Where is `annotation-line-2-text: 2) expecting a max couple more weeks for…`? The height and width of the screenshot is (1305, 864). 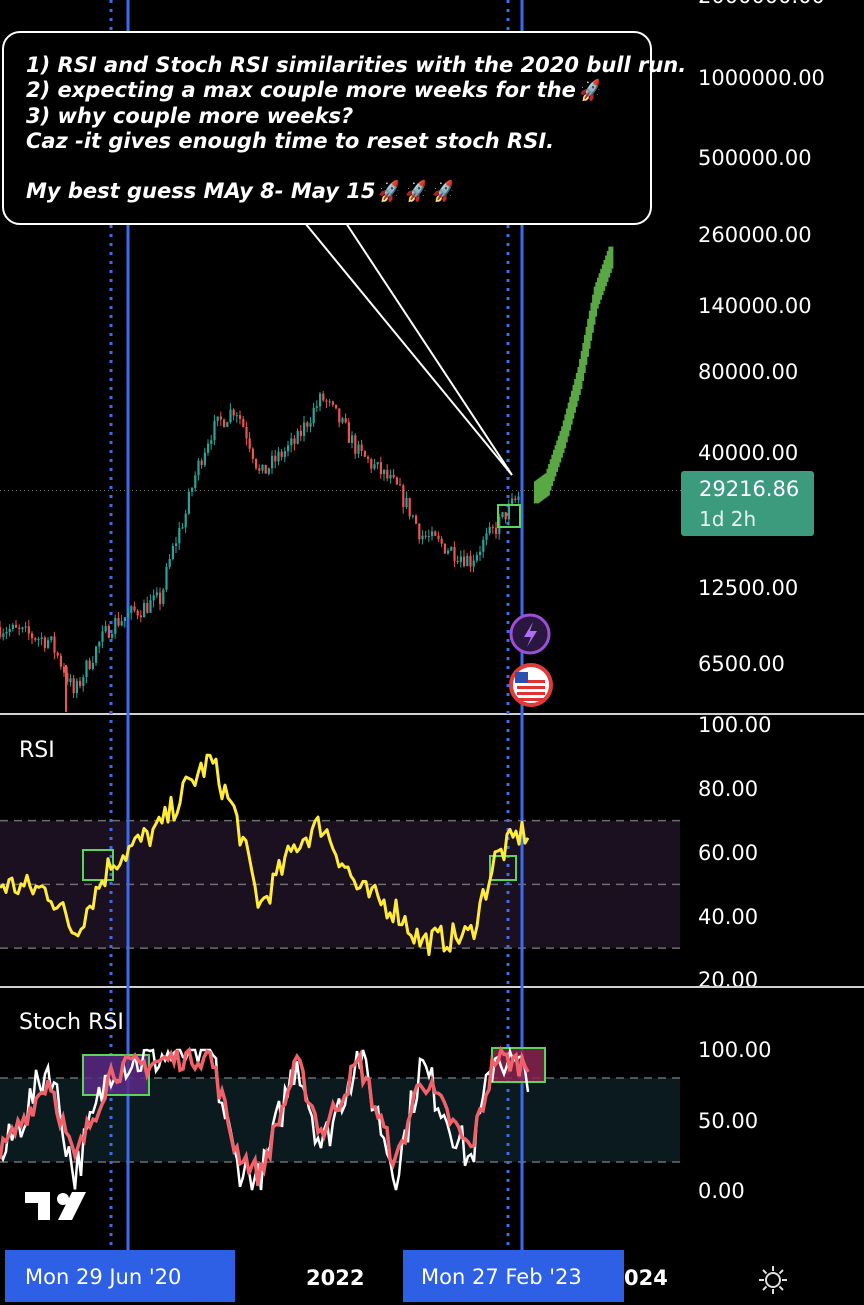
annotation-line-2-text: 2) expecting a max couple more weeks for… is located at coordinates (301, 90).